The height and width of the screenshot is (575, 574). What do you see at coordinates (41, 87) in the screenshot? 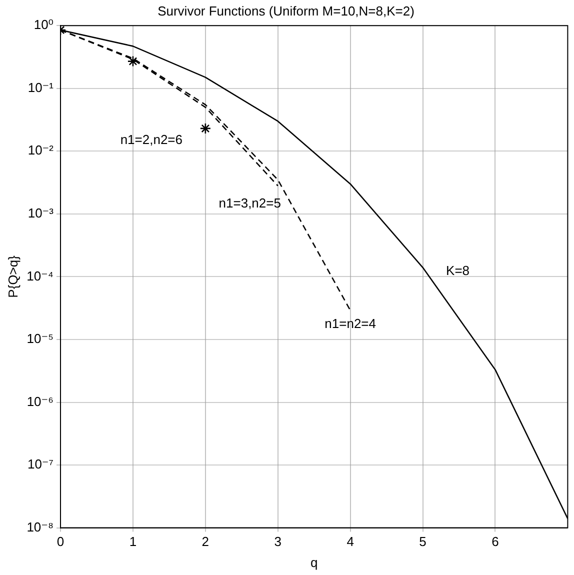
I see `y-tick-label: 10⁻¹` at bounding box center [41, 87].